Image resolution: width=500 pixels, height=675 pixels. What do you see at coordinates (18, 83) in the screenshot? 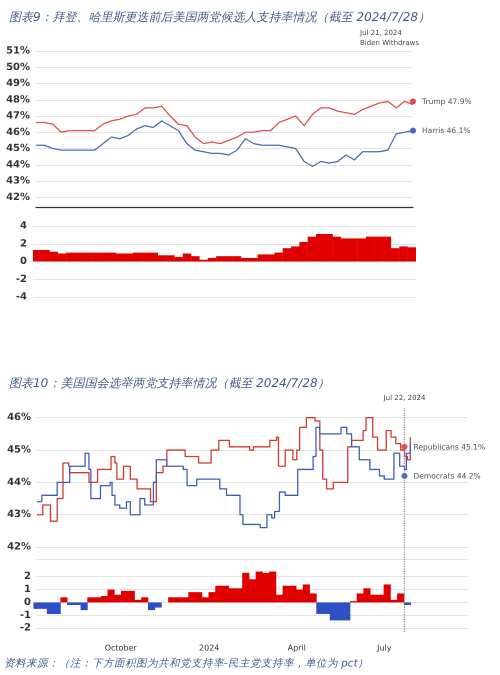
I see `y-tick-label: 49%` at bounding box center [18, 83].